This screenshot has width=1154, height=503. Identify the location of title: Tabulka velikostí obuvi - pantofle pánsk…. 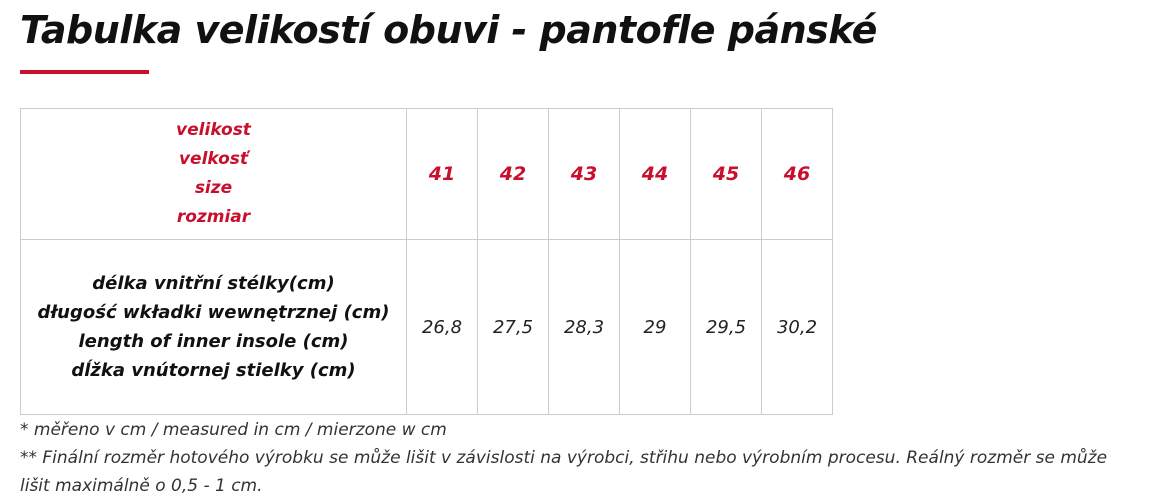
(448, 30).